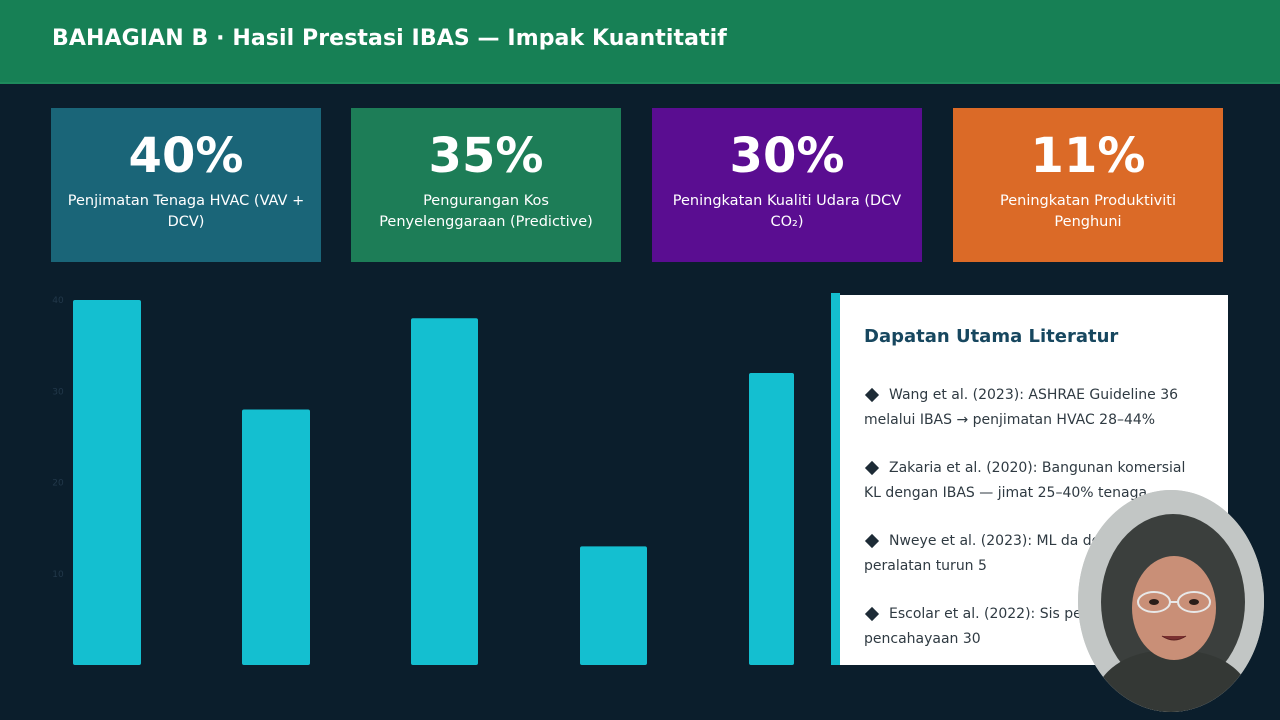 The width and height of the screenshot is (1280, 720). What do you see at coordinates (58, 392) in the screenshot?
I see `y-tick-label: 30` at bounding box center [58, 392].